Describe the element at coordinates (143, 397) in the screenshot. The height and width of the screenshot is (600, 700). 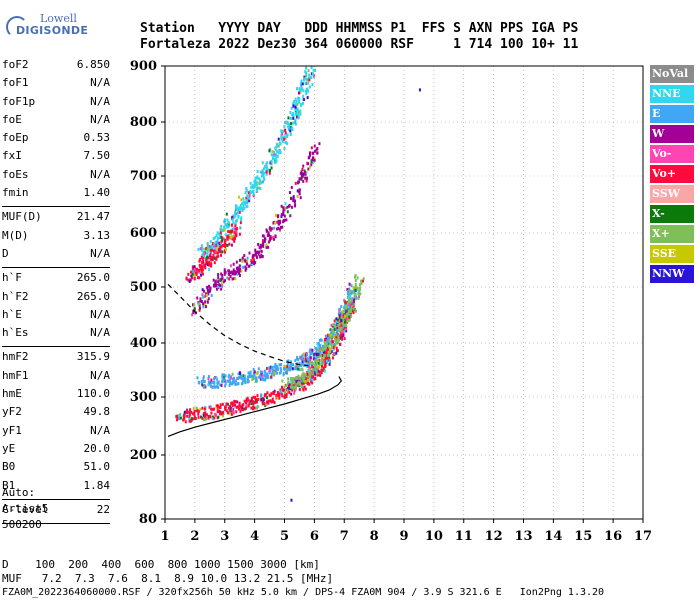
I see `y-tick-label: 300` at that location.